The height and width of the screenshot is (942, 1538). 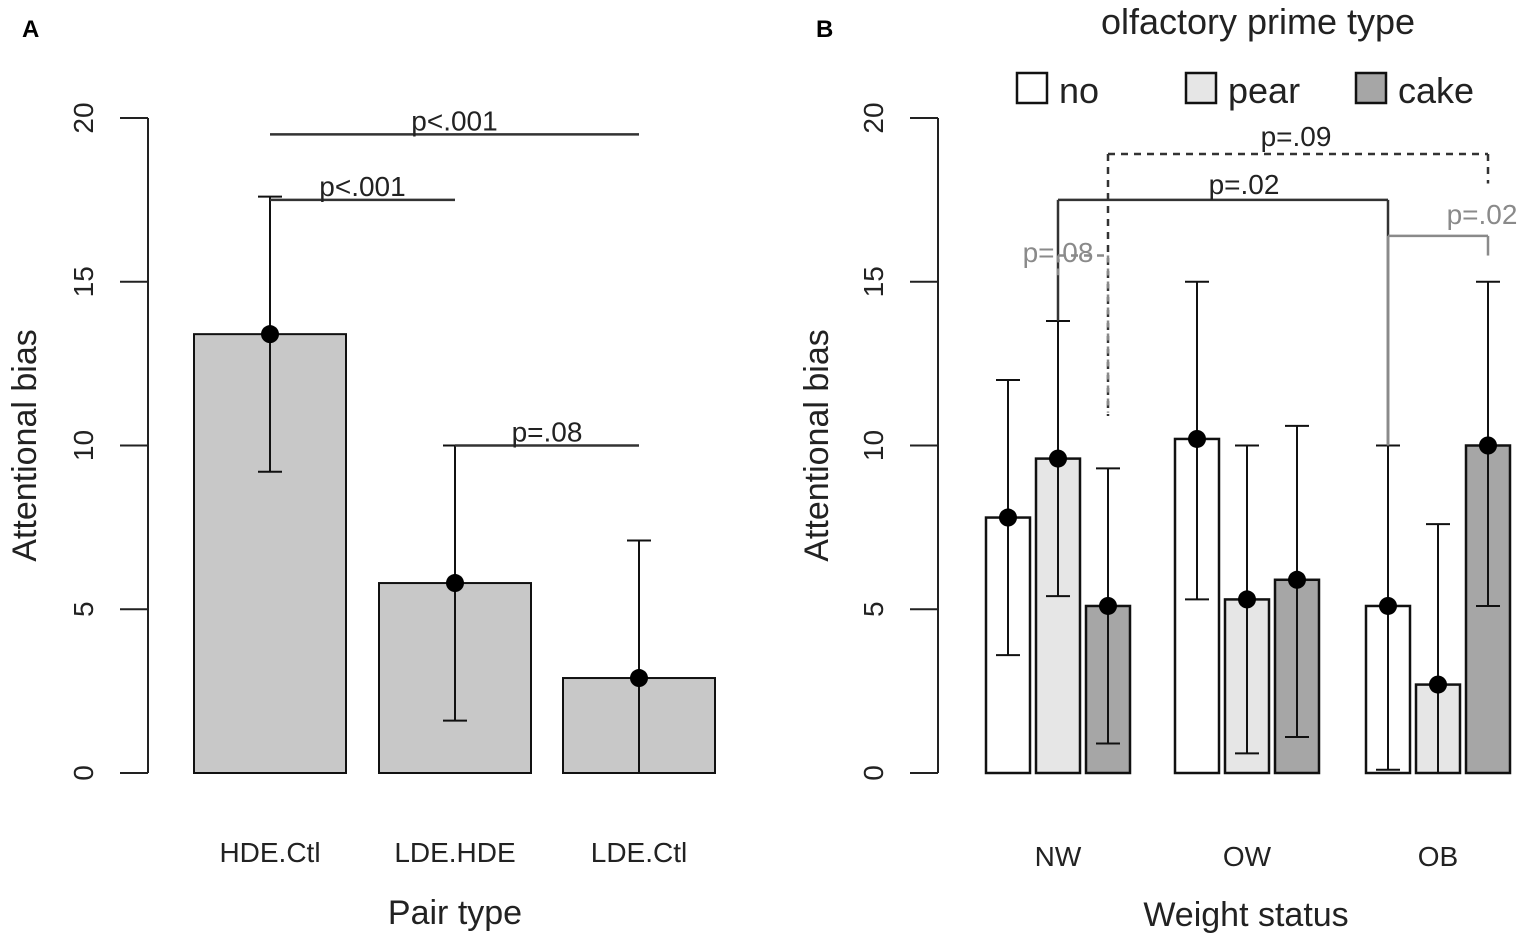 I want to click on a-y-axis-title: Attentional bias, so click(x=25, y=445).